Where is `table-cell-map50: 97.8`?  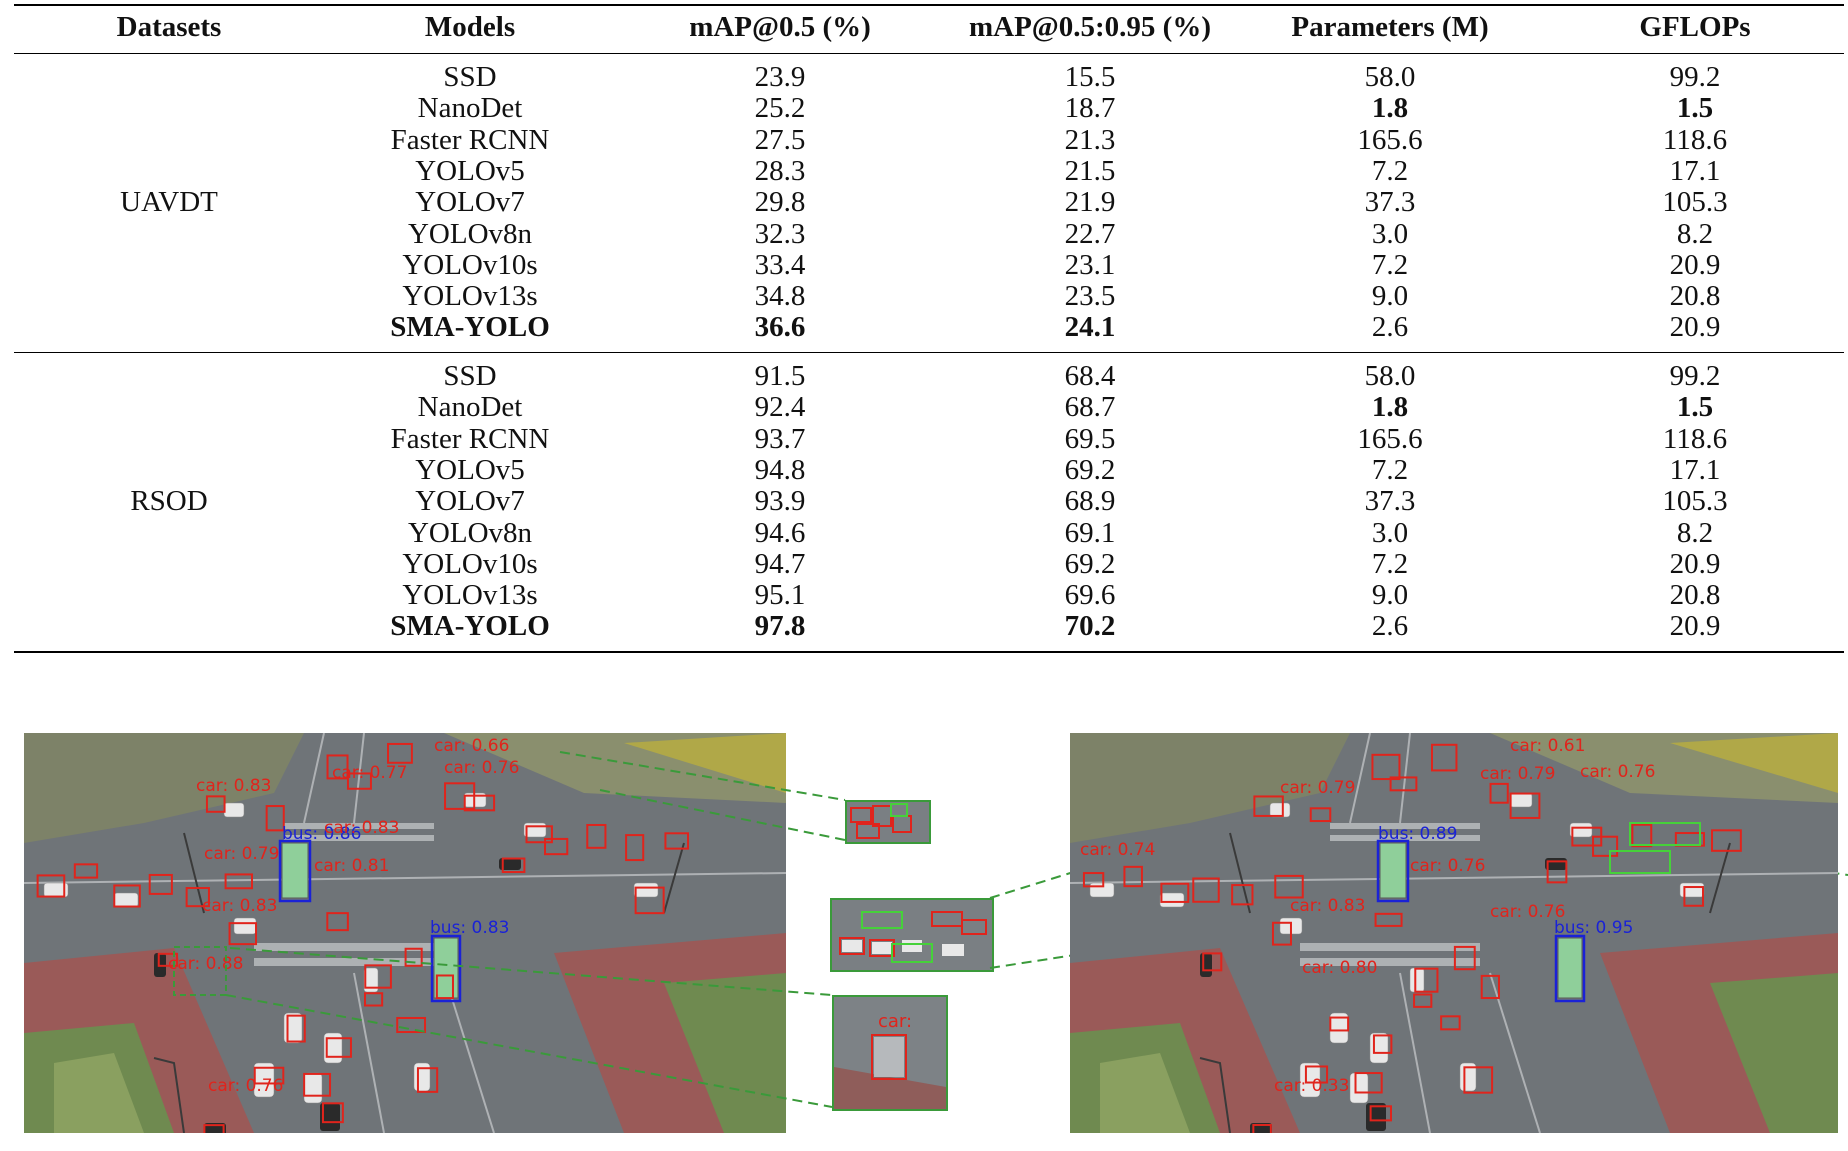 table-cell-map50: 97.8 is located at coordinates (780, 626).